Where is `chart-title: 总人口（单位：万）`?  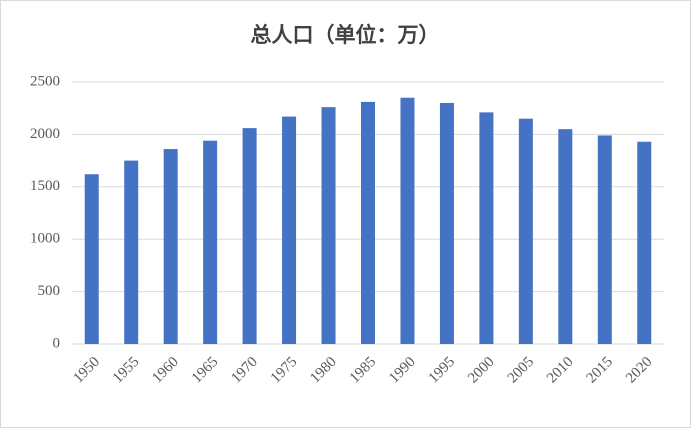
chart-title: 总人口（单位：万） is located at coordinates (345, 35).